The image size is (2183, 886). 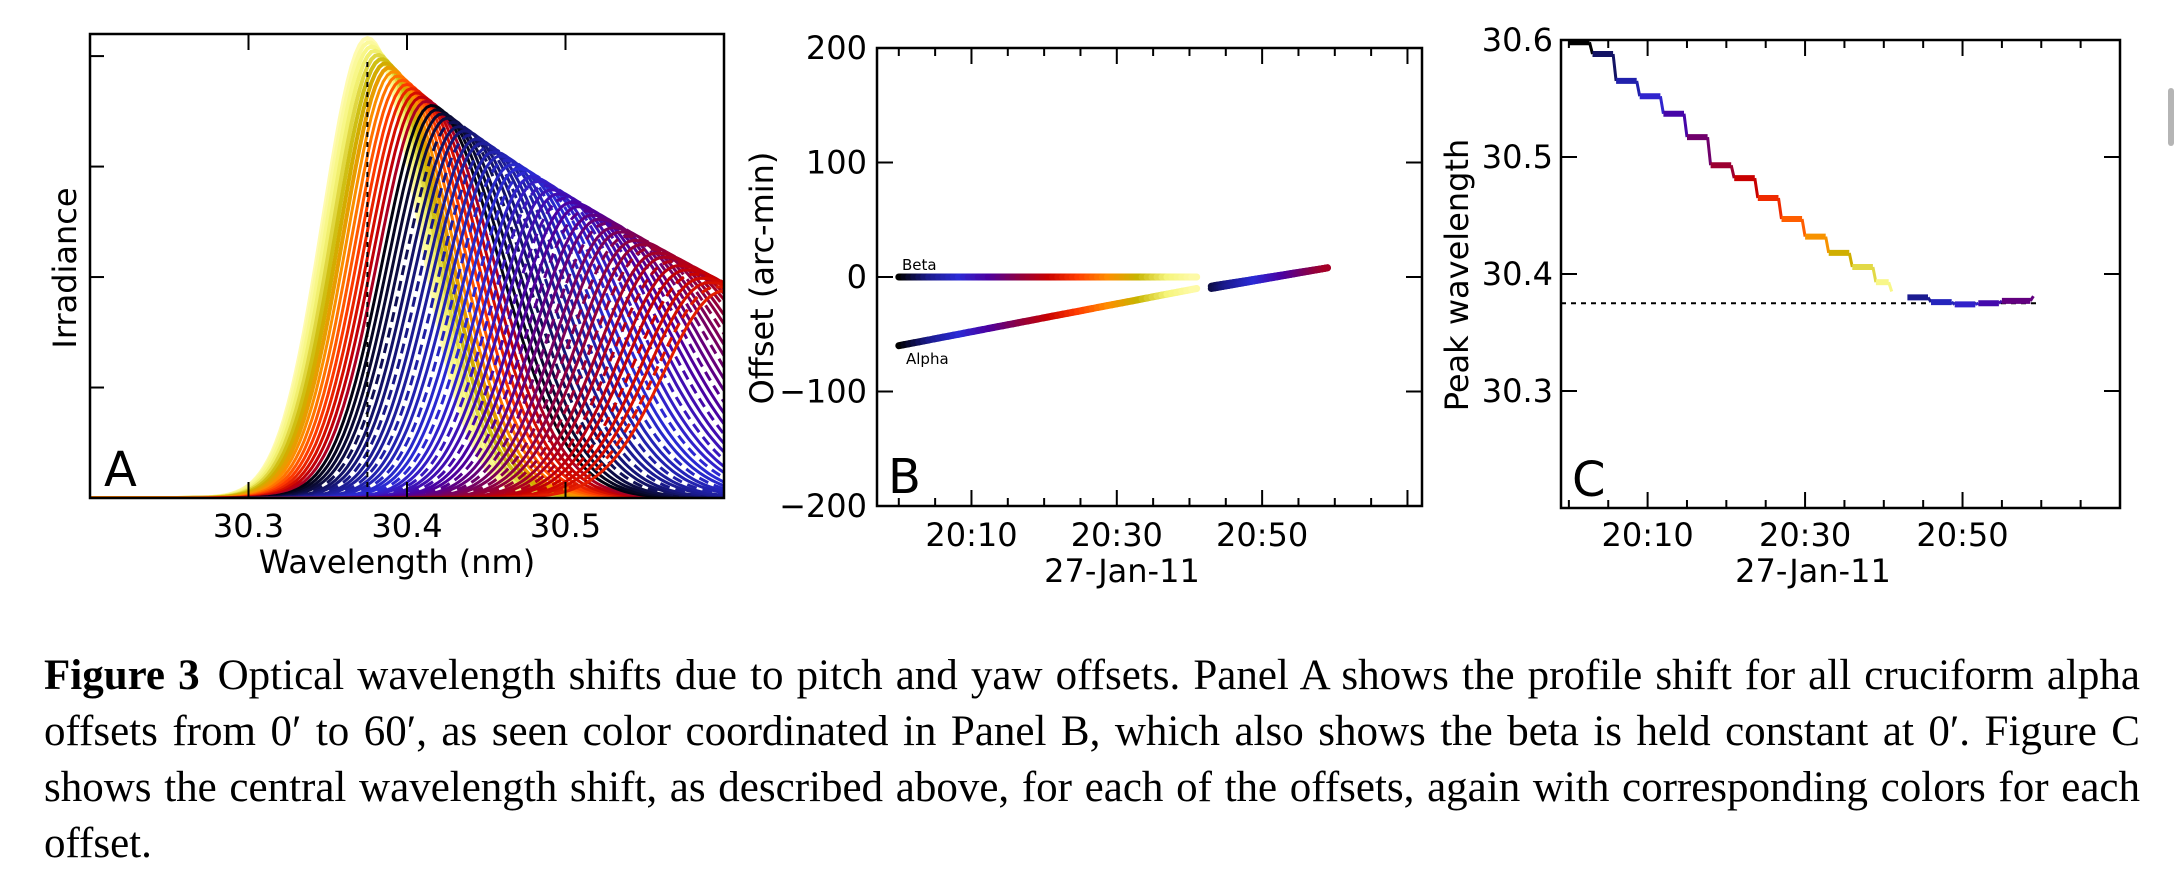 I want to click on panel-b-ytick-label: 100, so click(x=836, y=163).